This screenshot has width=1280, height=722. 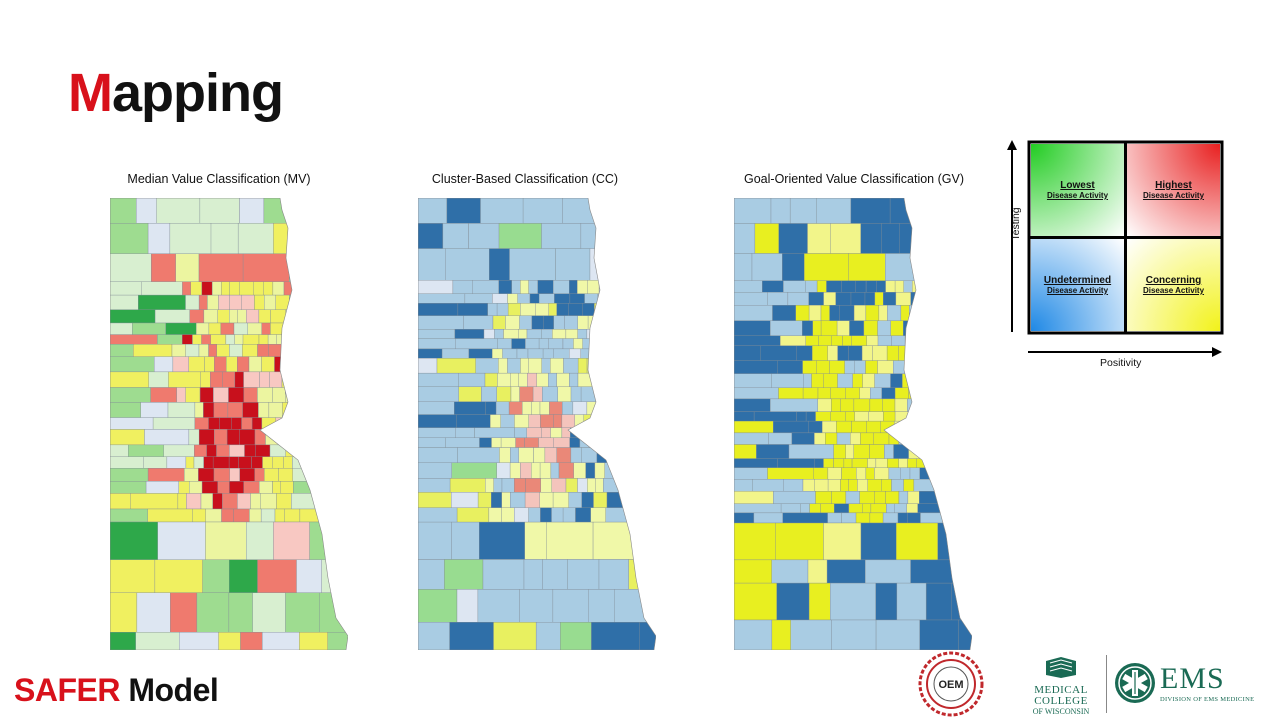 I want to click on oem-seal-icon: OEM, so click(x=951, y=684).